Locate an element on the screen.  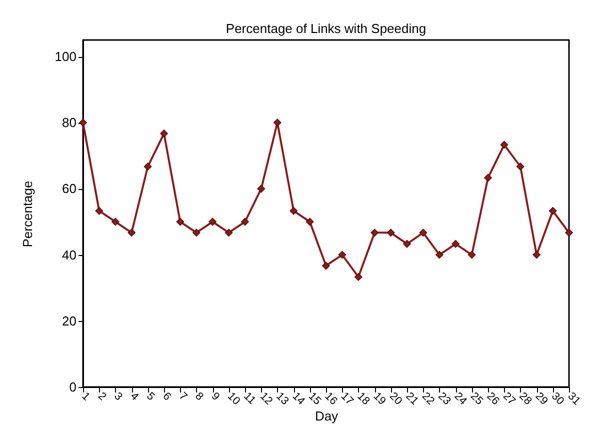
x-tick-label: 3 is located at coordinates (118, 397).